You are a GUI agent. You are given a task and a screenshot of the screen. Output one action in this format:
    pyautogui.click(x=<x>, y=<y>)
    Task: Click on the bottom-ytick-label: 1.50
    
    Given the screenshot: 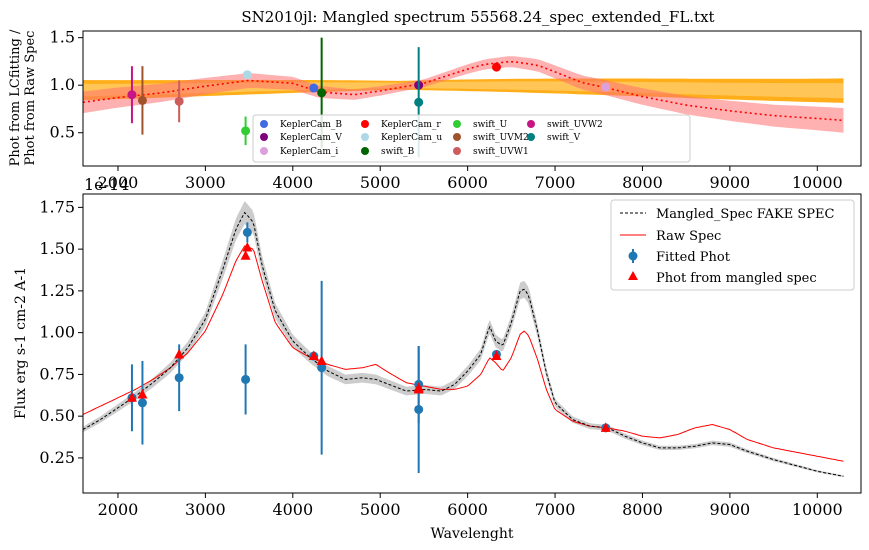 What is the action you would take?
    pyautogui.click(x=57, y=248)
    